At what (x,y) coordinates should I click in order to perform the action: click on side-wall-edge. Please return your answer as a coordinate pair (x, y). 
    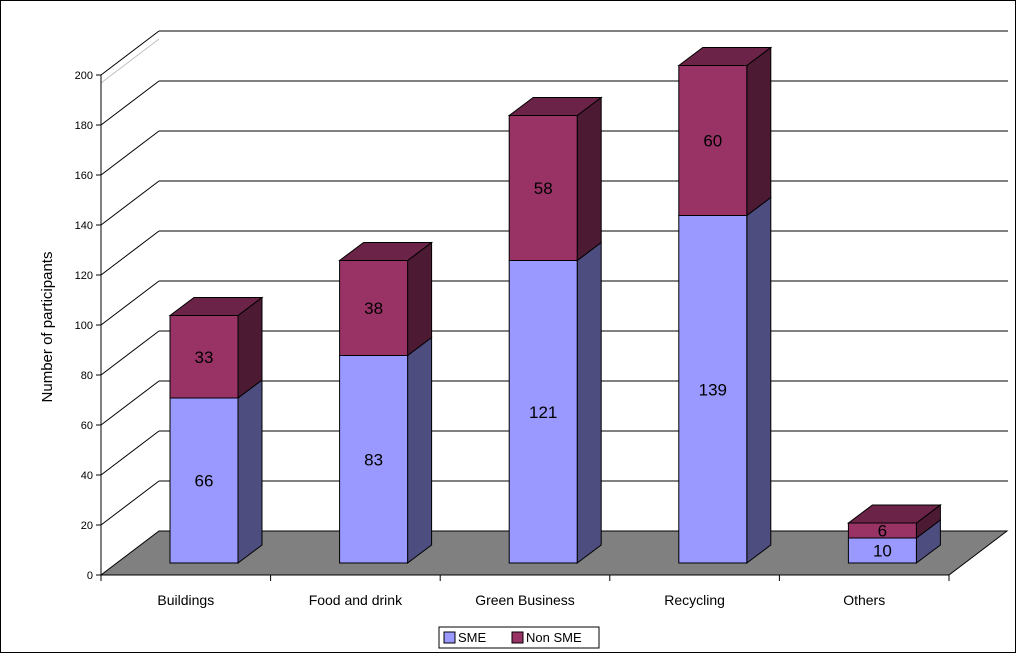
    Looking at the image, I should click on (130, 306).